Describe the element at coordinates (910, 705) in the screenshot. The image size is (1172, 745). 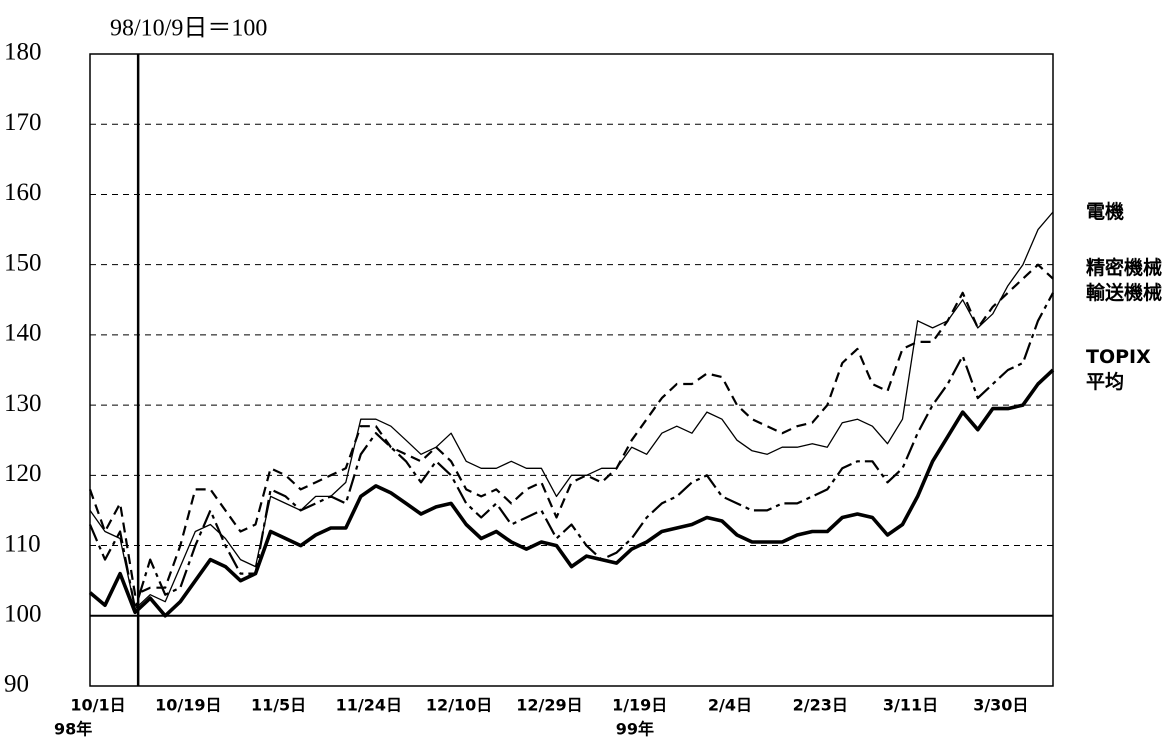
I see `x-tick-label: 3/11日` at that location.